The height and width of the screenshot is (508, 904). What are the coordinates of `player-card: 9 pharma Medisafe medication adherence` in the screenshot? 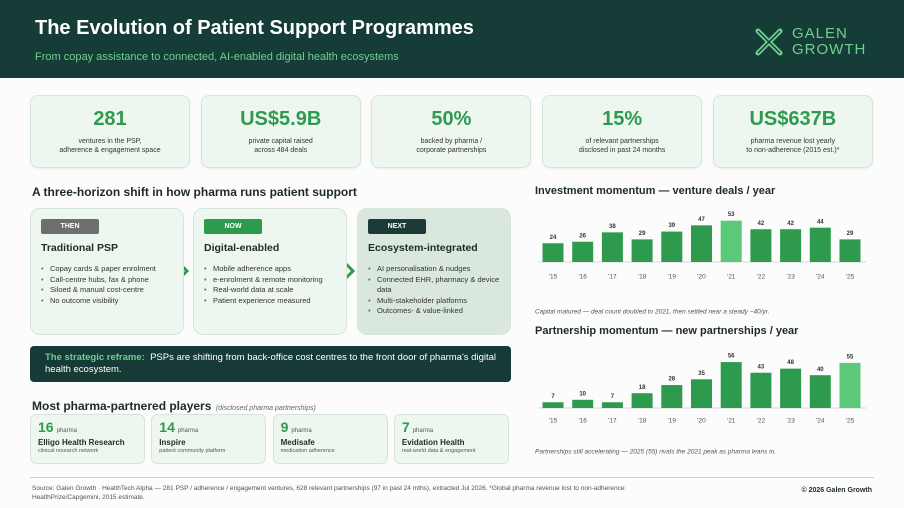 It's located at (330, 439).